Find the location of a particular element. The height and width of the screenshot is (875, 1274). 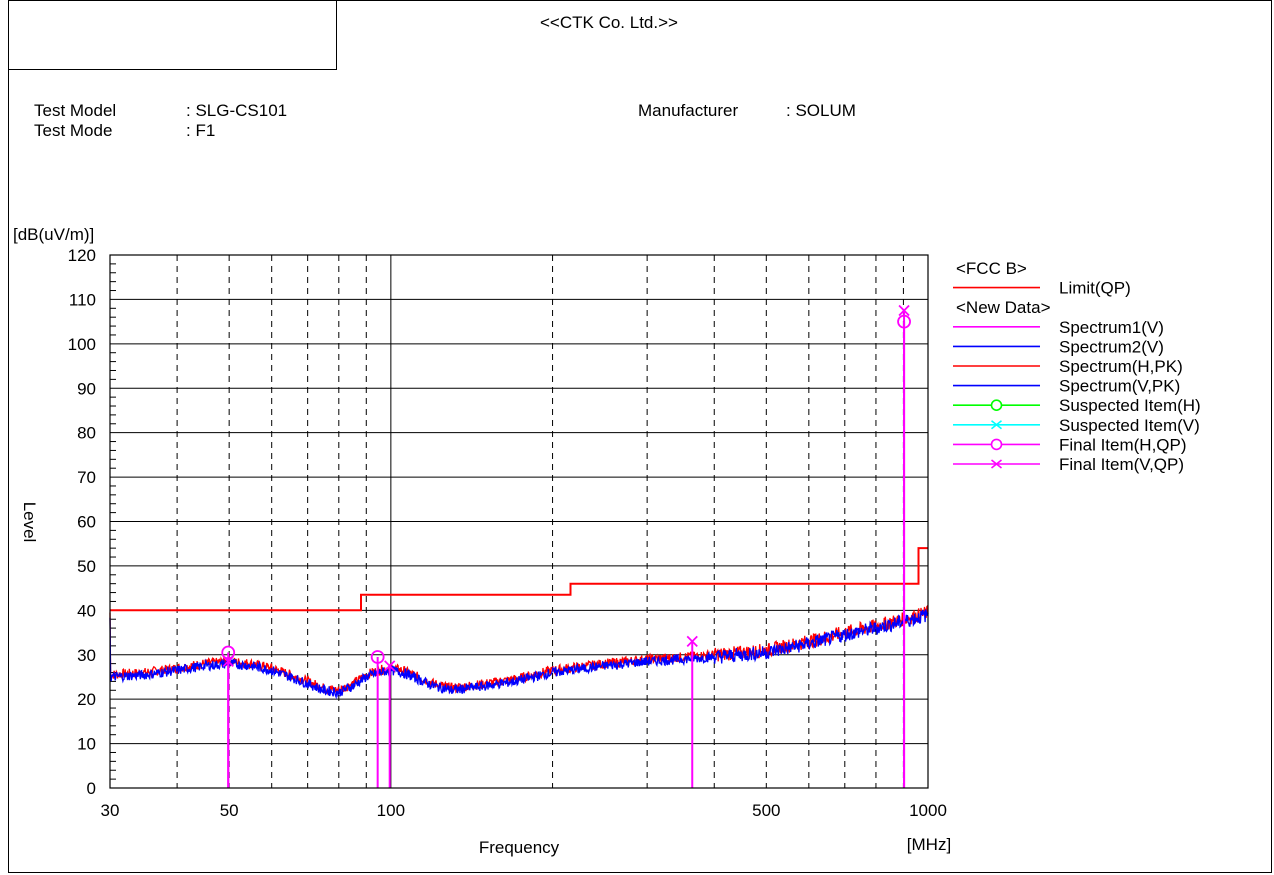

y-tick-label: 60 is located at coordinates (86, 522).